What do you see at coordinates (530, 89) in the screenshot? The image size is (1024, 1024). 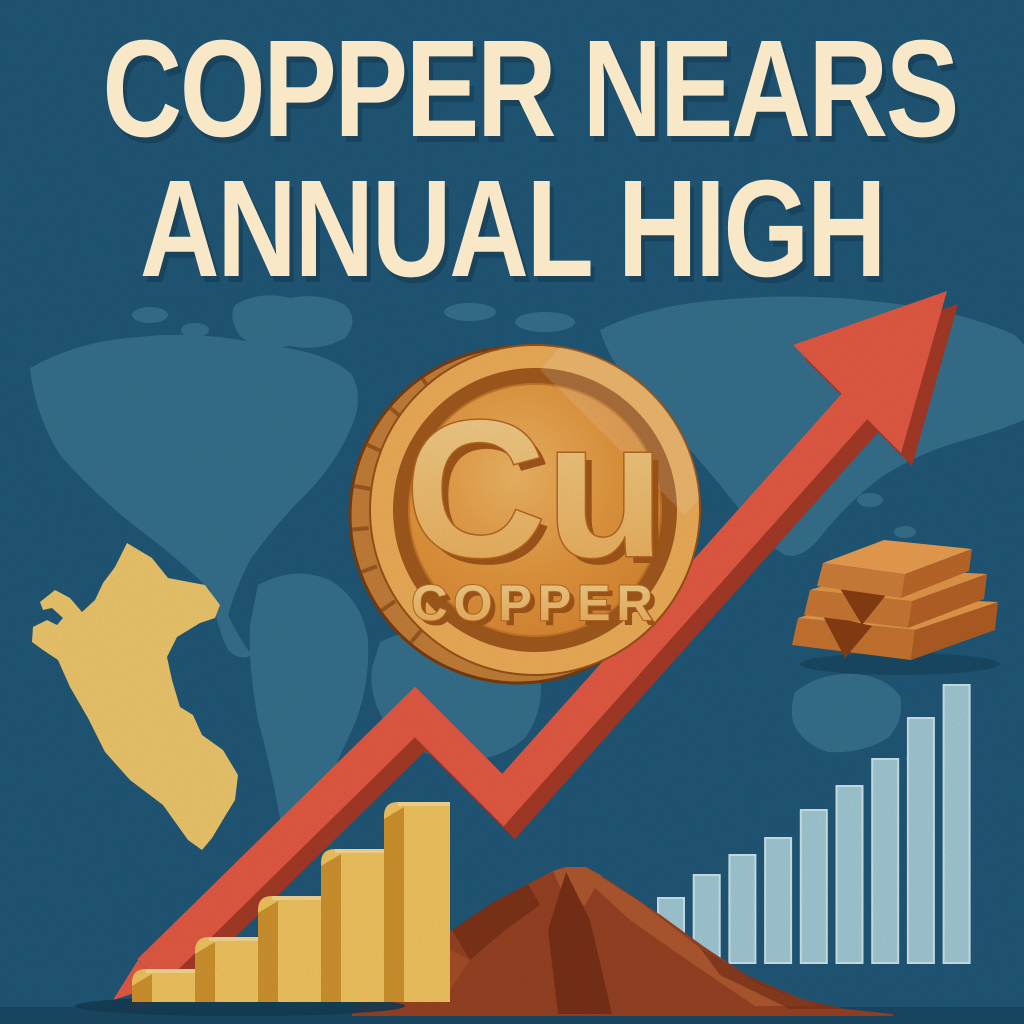 I see `title-line-1: COPPER NEARS` at bounding box center [530, 89].